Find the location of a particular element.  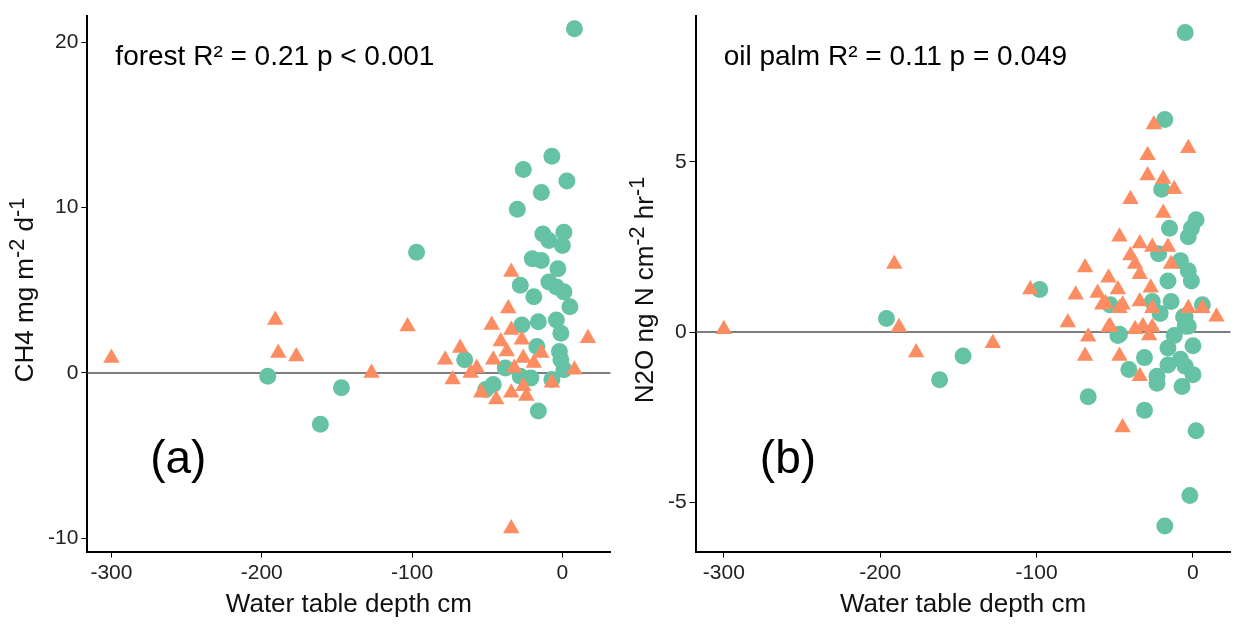

annotation: forest R² = 0.21 p < 0.001 is located at coordinates (275, 56).